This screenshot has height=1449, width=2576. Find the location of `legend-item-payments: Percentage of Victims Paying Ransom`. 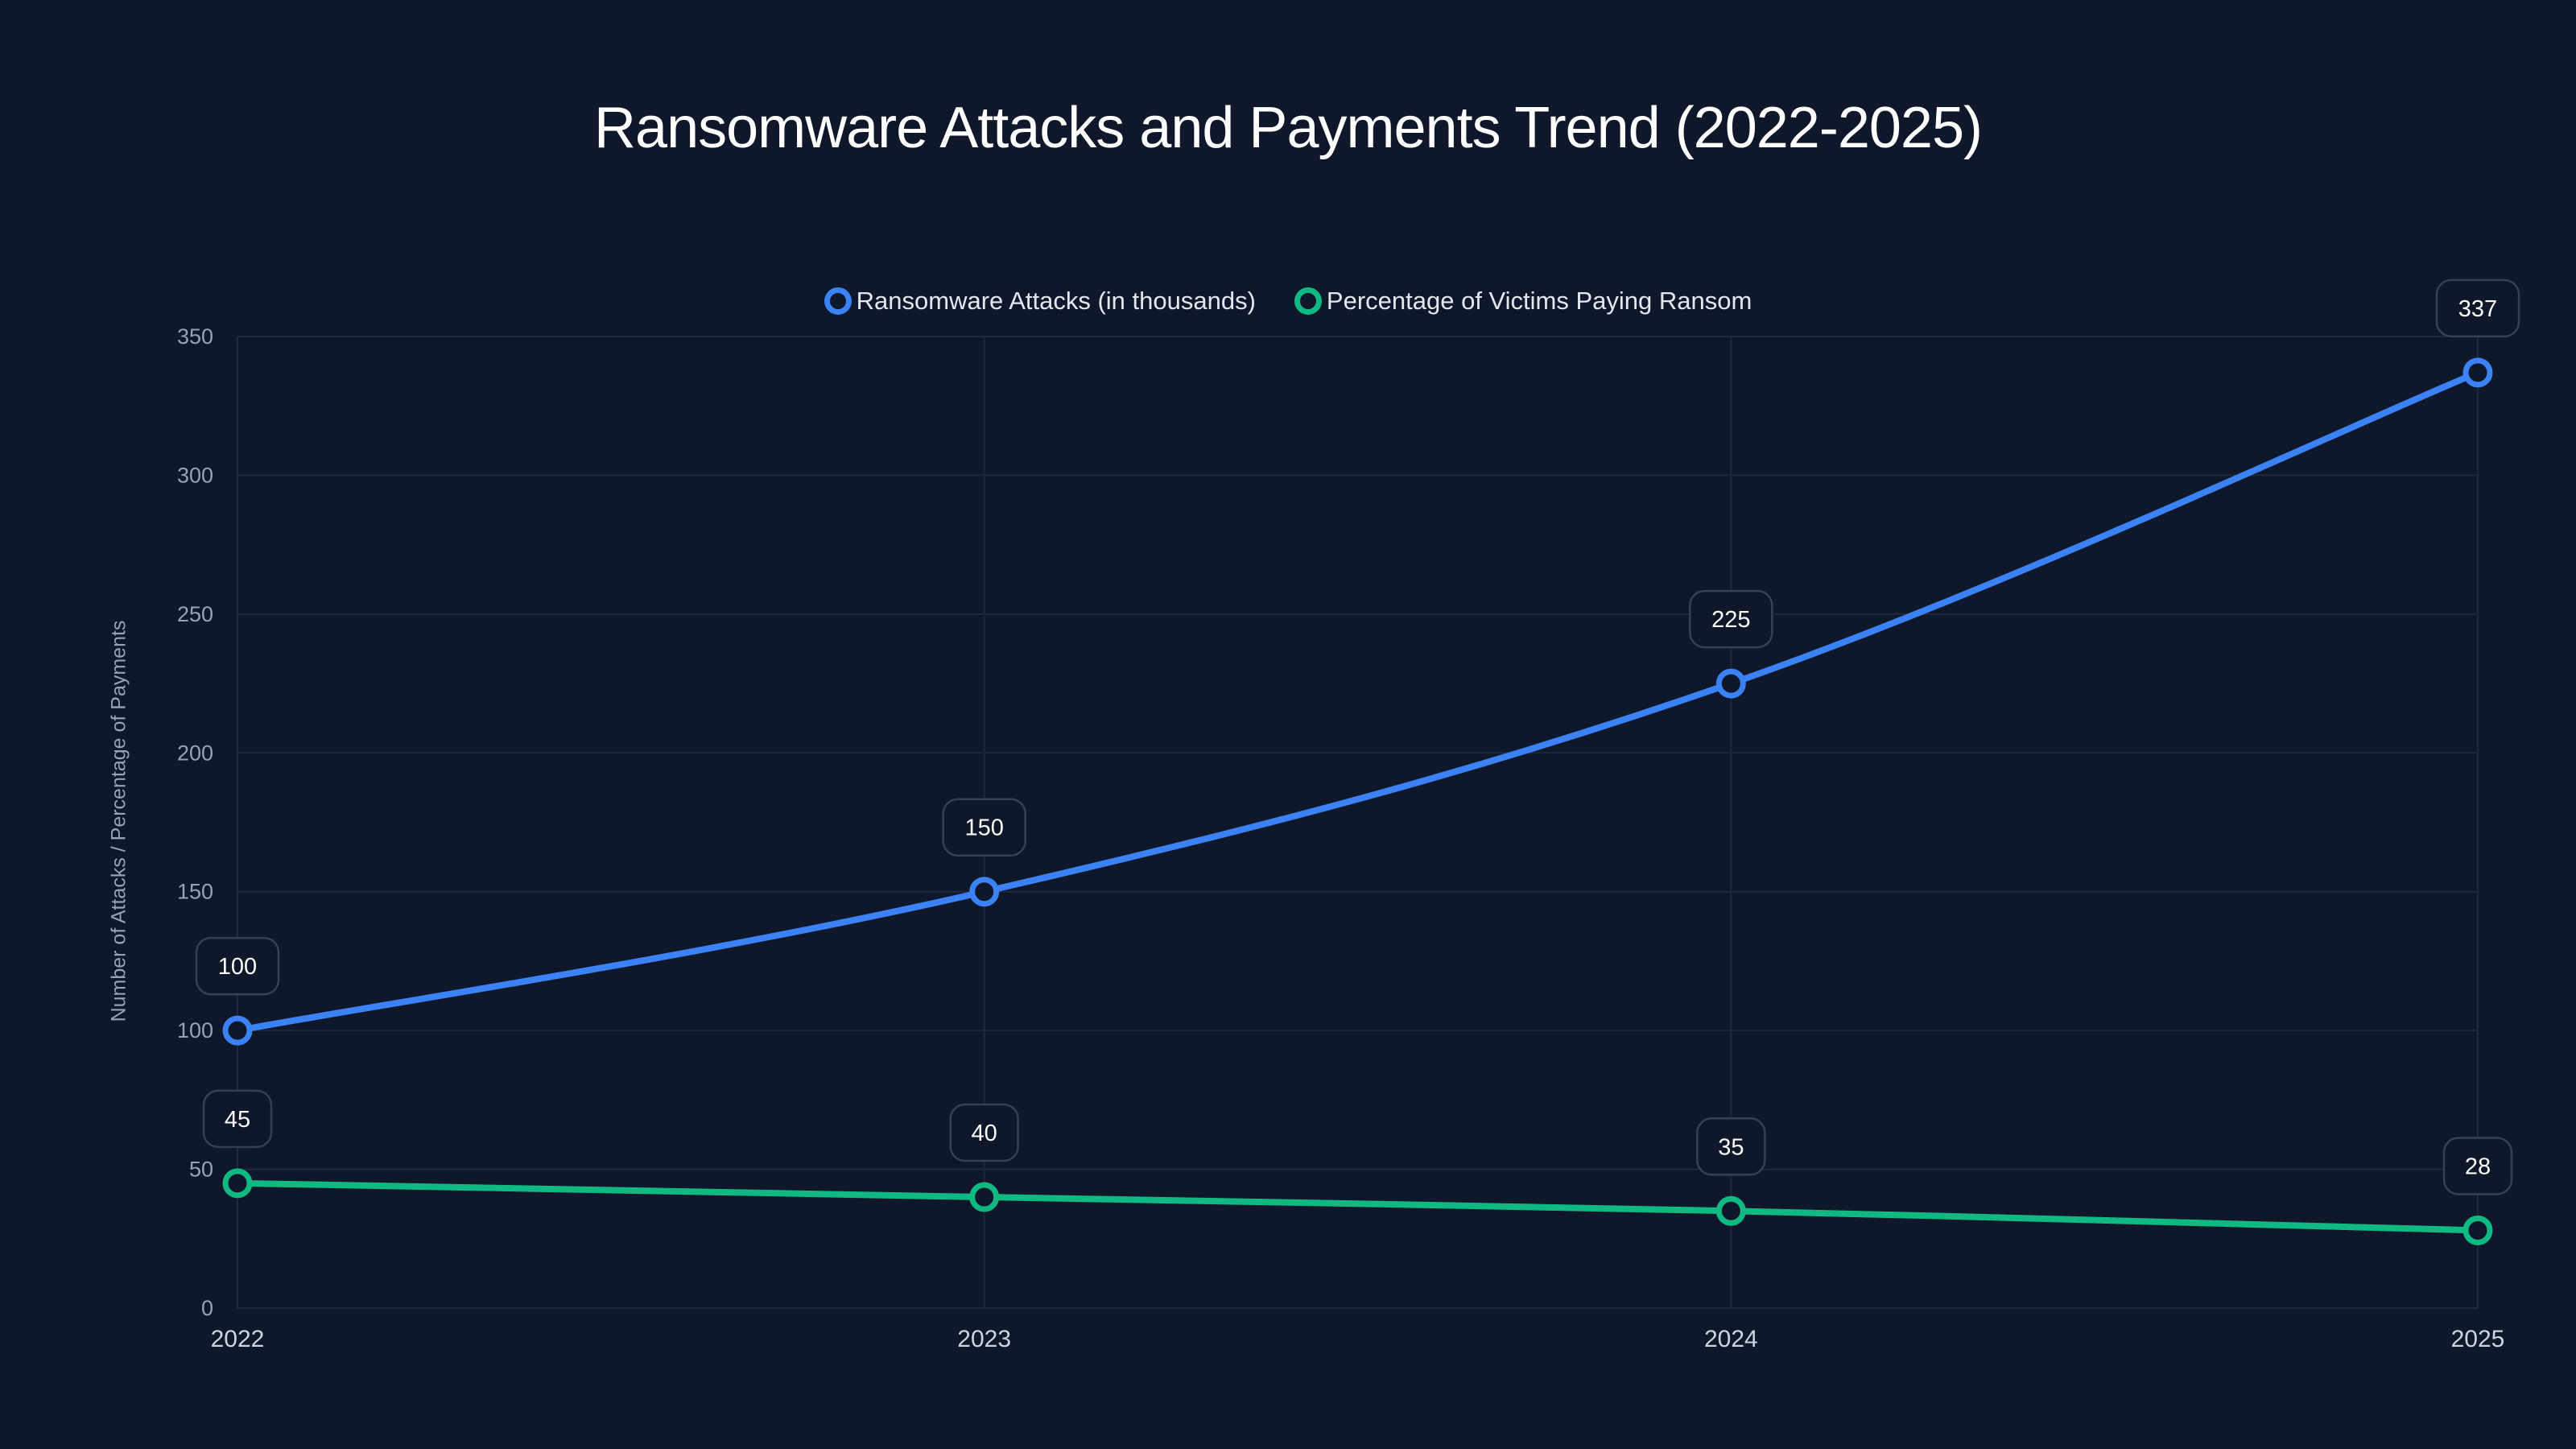

legend-item-payments: Percentage of Victims Paying Ransom is located at coordinates (1523, 301).